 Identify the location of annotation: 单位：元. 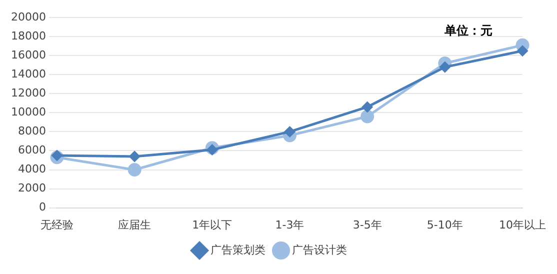
(468, 31).